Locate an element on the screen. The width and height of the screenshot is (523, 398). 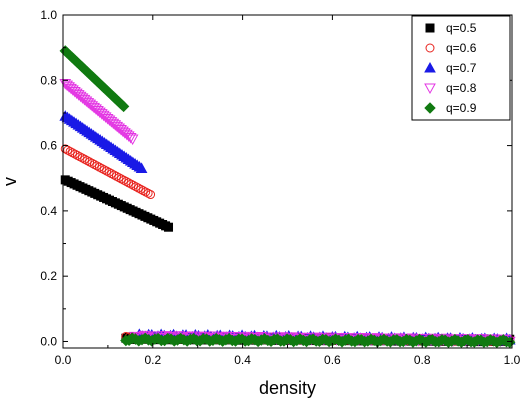
x-tick-label: 0.0 is located at coordinates (63, 360).